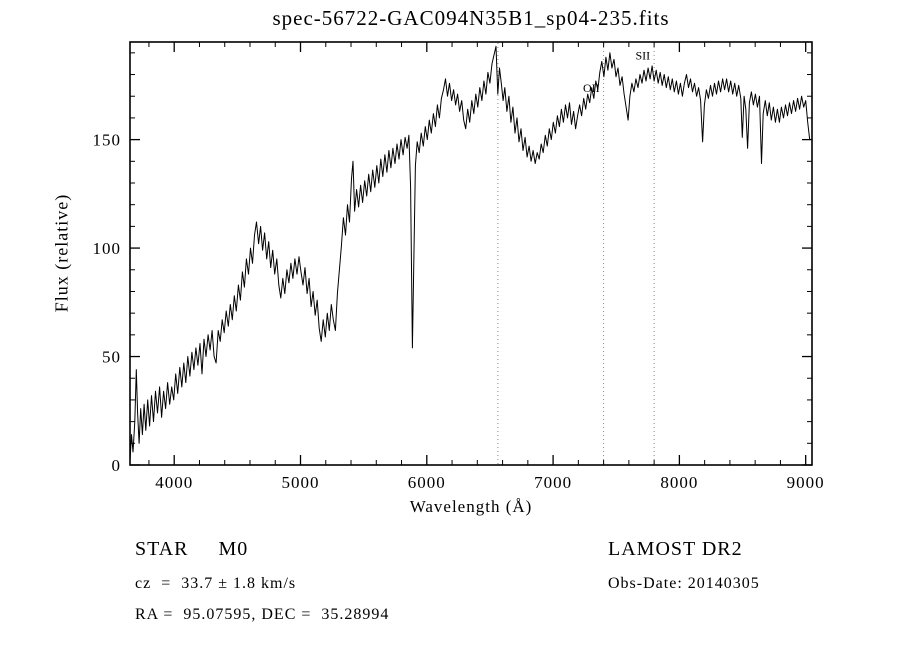 The image size is (900, 650). What do you see at coordinates (117, 465) in the screenshot?
I see `y-tick-label: 0` at bounding box center [117, 465].